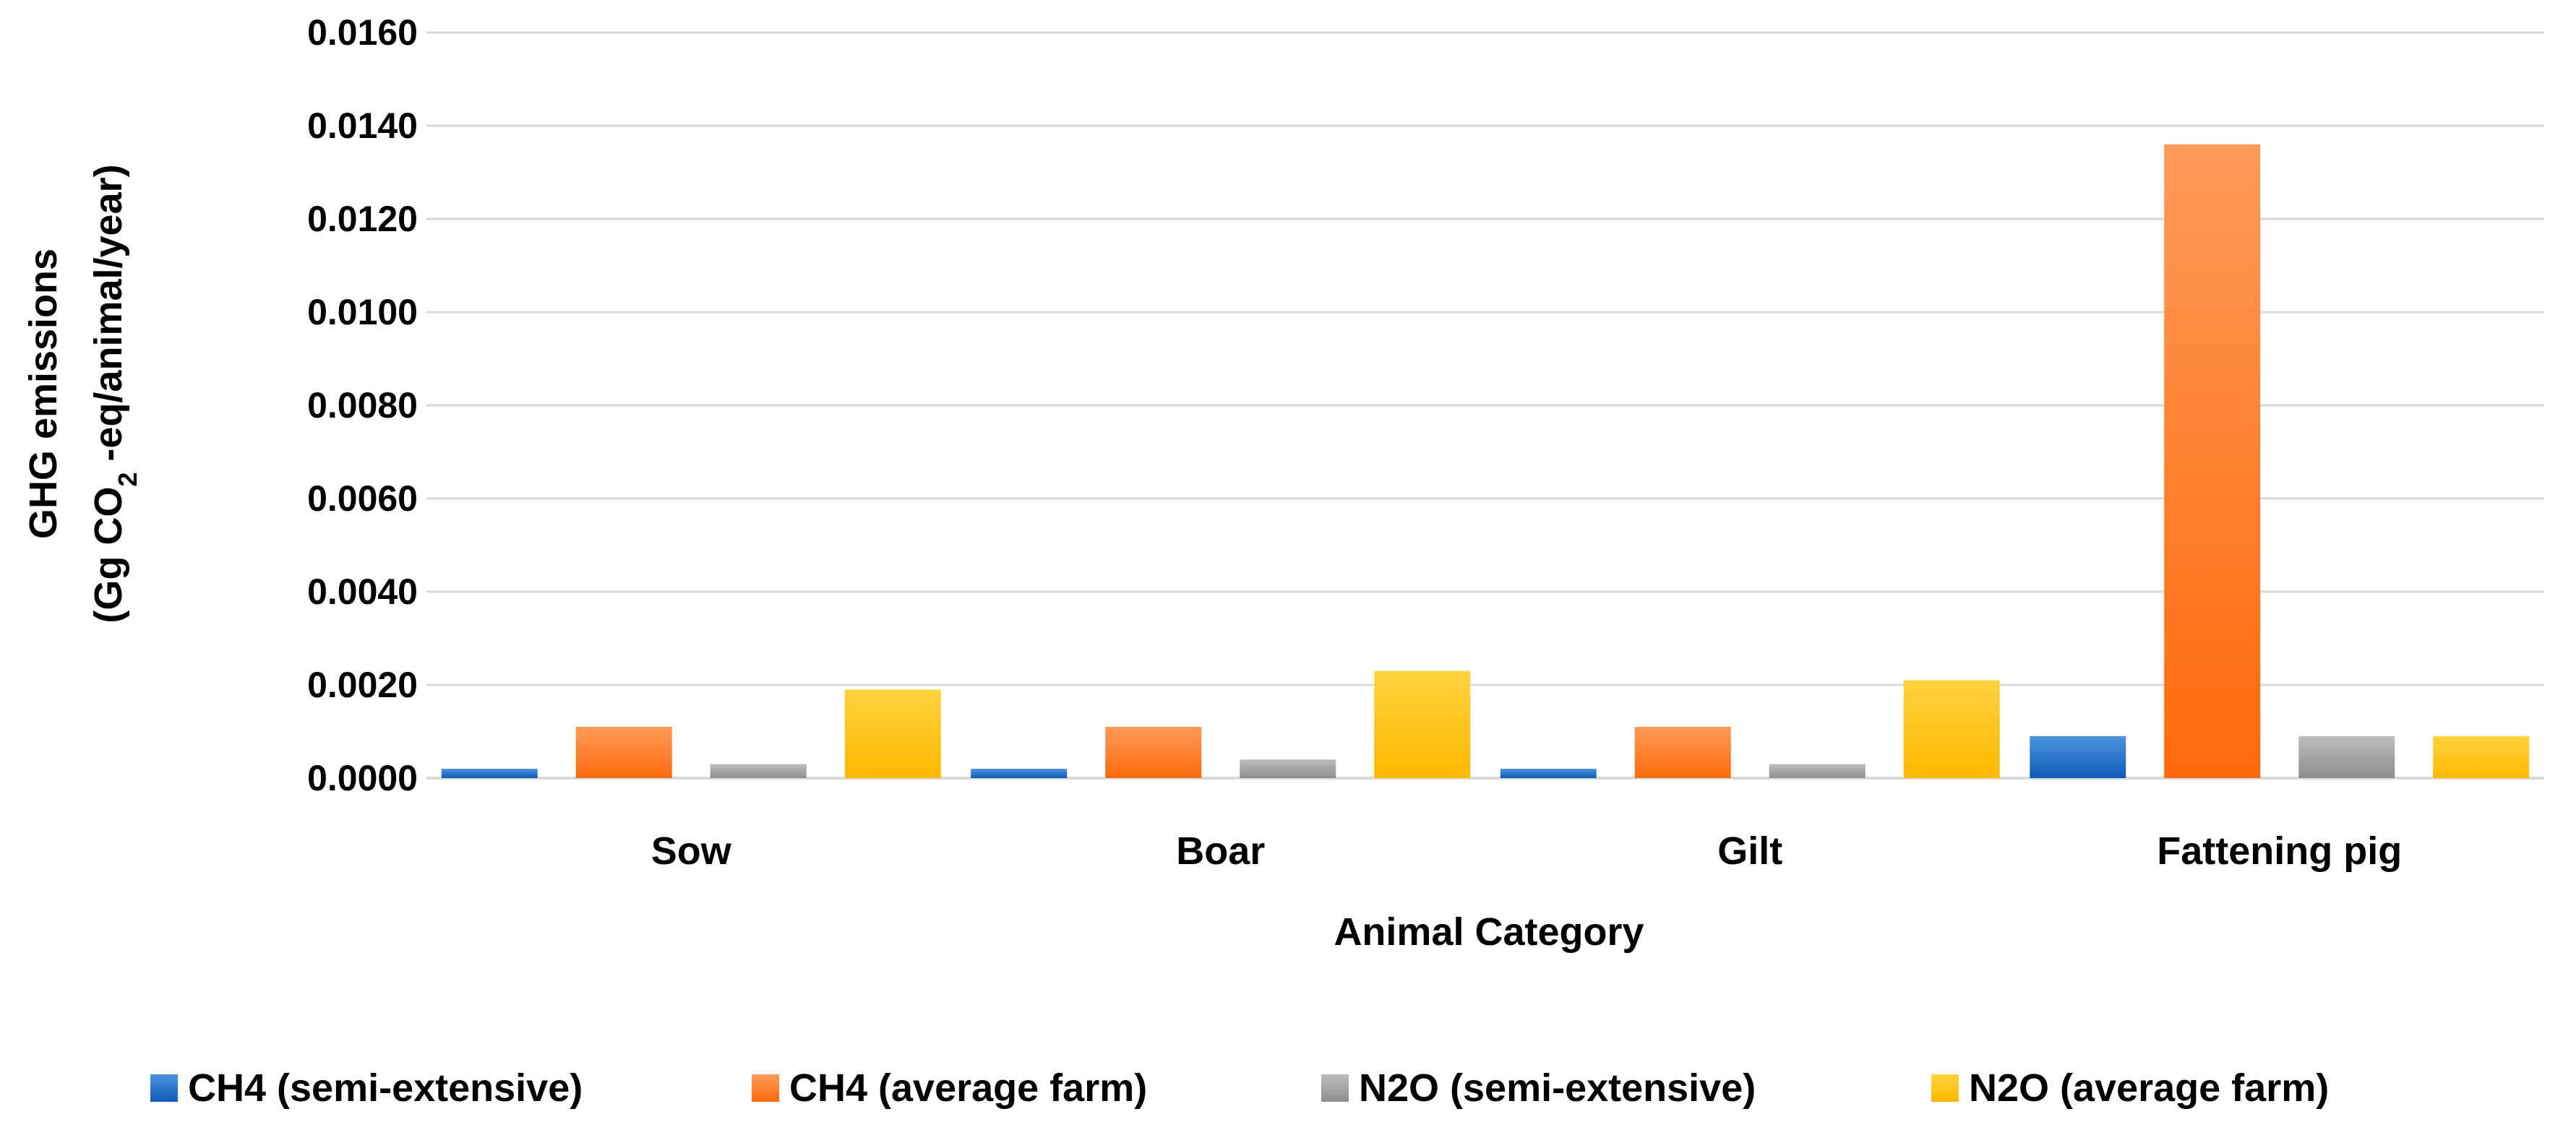  Describe the element at coordinates (1489, 932) in the screenshot. I see `x-axis-title: Animal Category` at that location.